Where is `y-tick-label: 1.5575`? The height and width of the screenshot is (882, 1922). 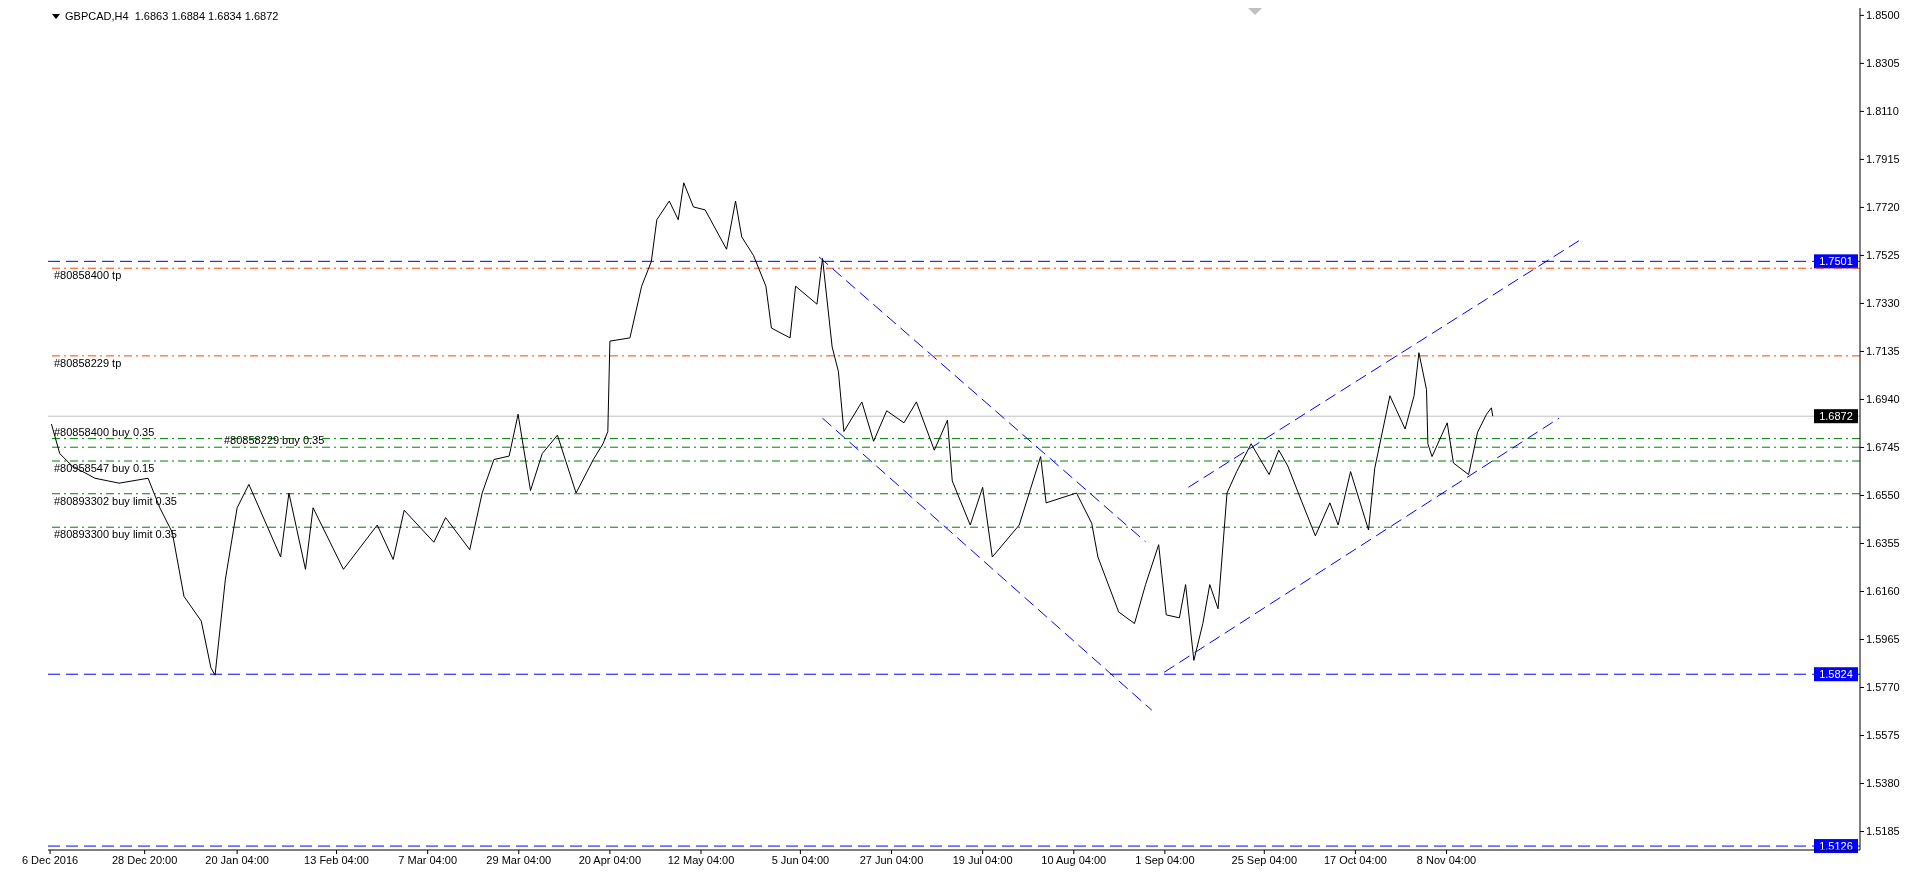
y-tick-label: 1.5575 is located at coordinates (1883, 735).